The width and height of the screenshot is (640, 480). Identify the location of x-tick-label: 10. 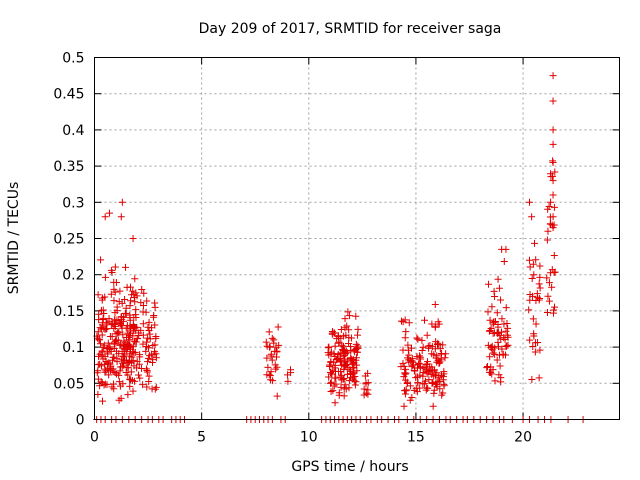
(309, 438).